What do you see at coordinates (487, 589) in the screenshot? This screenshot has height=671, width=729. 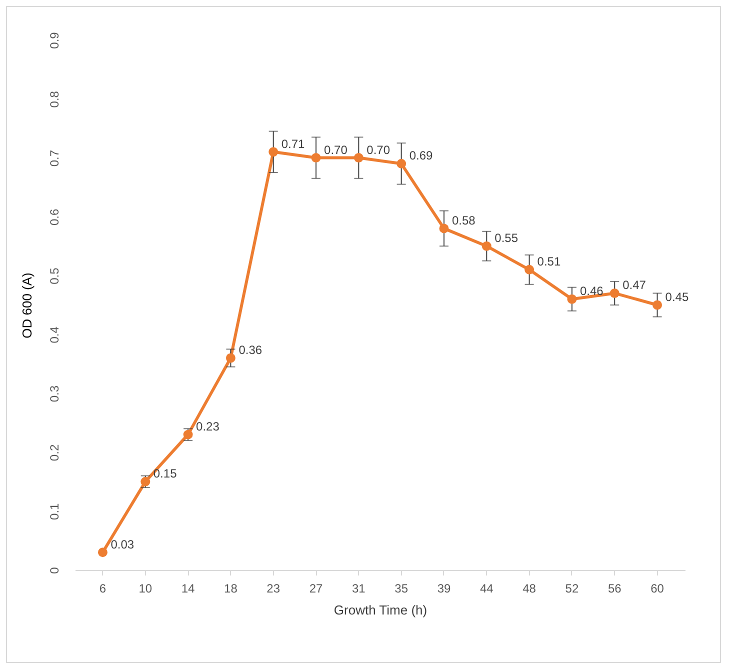 I see `x-tick-label: 44` at bounding box center [487, 589].